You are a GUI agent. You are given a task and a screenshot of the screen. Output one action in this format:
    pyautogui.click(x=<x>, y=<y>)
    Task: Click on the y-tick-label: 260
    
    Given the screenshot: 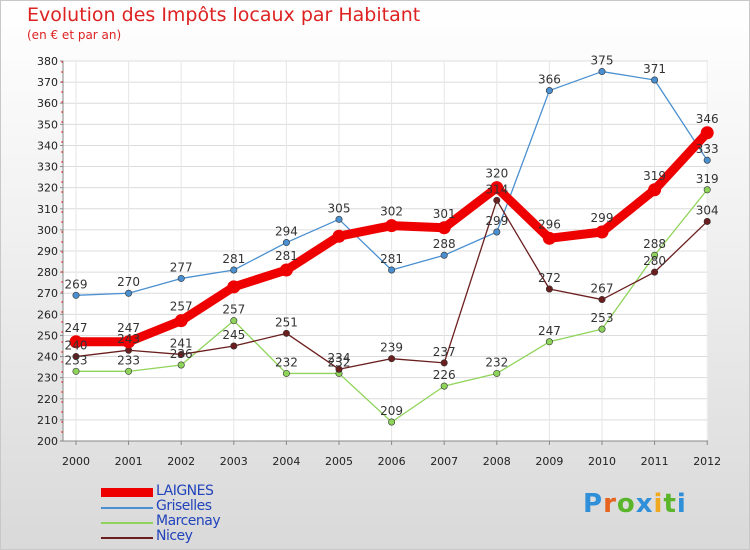 What is the action you would take?
    pyautogui.click(x=47, y=314)
    